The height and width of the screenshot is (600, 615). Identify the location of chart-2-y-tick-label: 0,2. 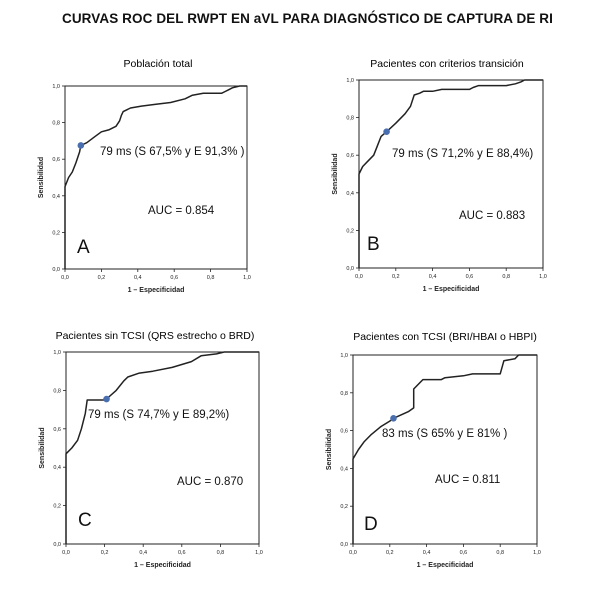
(350, 231).